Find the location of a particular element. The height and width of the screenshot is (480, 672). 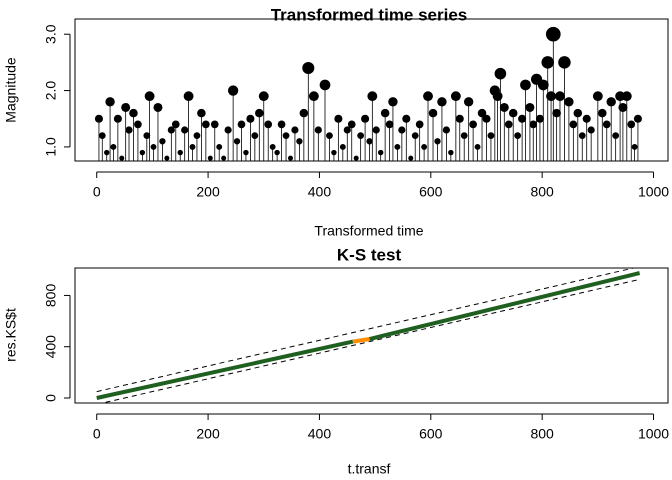

y-axis-label: Magnitude is located at coordinates (11, 90).